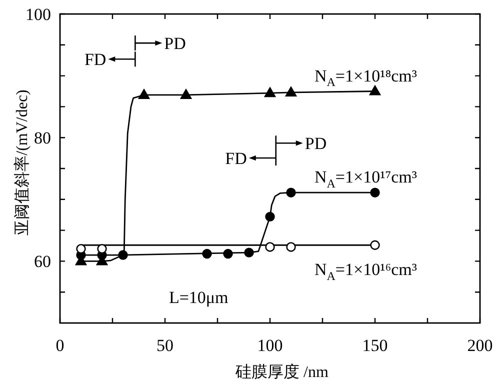  I want to click on series-label: N$_{A}$=1×10¹⁷cm³, so click(365, 179).